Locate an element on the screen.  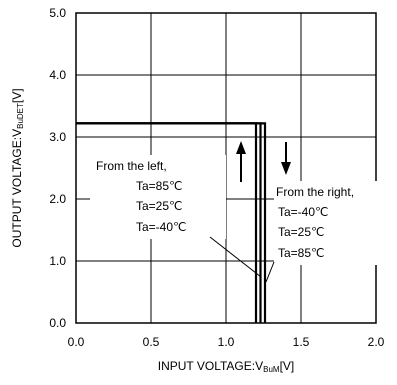
y-tick-label: 1.0 is located at coordinates (57, 261).